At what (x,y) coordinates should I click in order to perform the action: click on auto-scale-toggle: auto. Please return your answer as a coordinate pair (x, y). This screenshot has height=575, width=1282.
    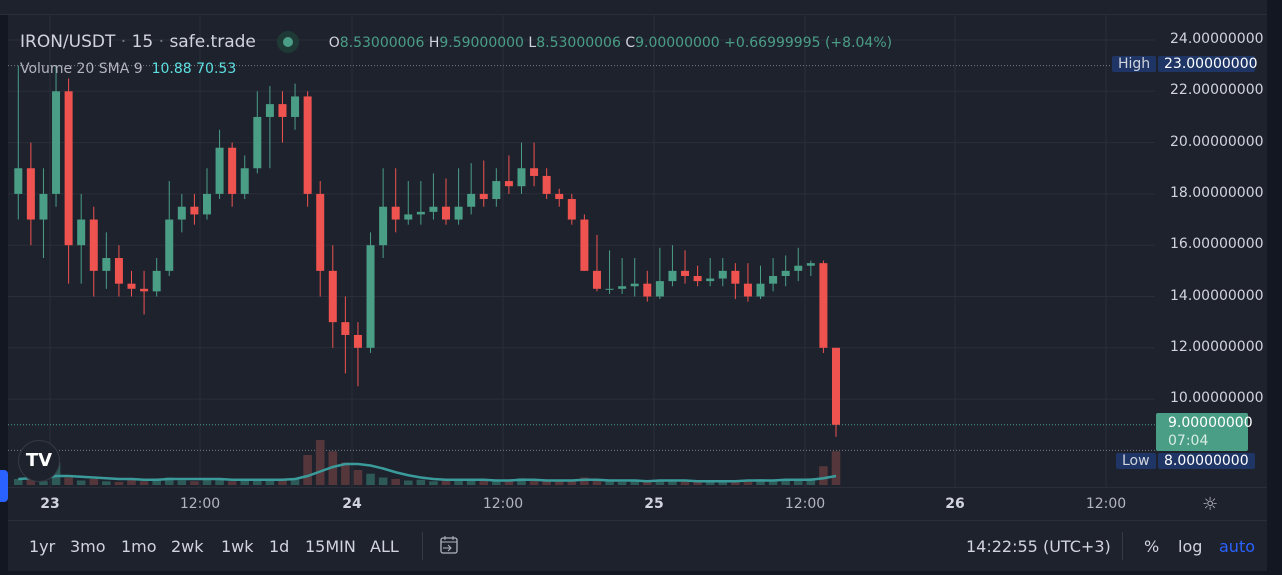
    Looking at the image, I should click on (1237, 546).